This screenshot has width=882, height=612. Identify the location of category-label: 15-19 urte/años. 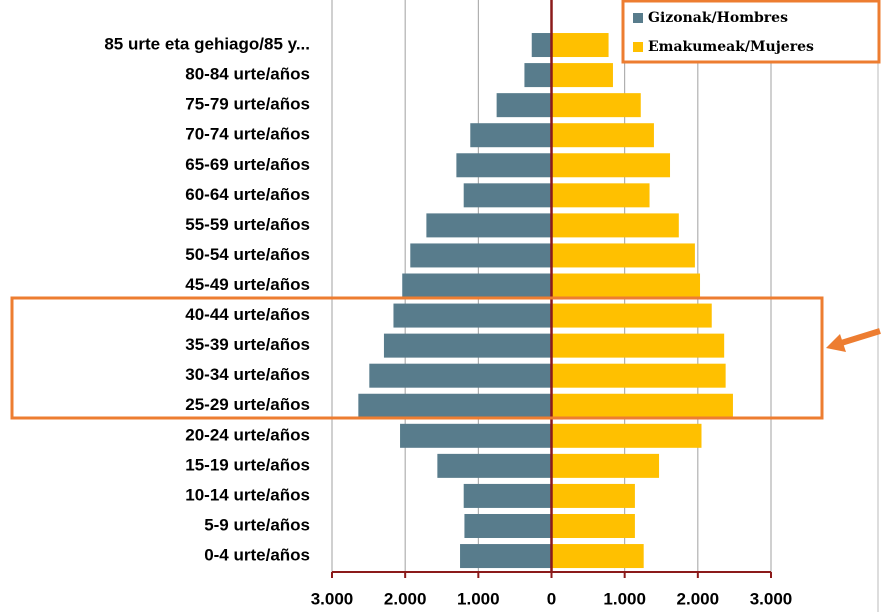
(247, 464).